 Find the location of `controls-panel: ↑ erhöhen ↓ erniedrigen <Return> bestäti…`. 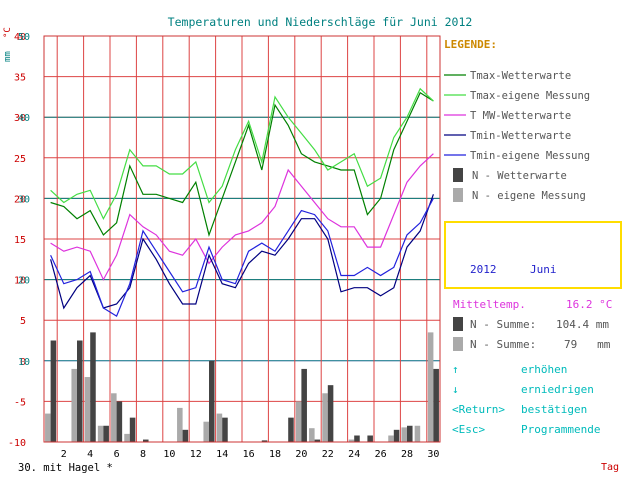

controls-panel: ↑ erhöhen ↓ erniedrigen <Return> bestäti… is located at coordinates (526, 399).